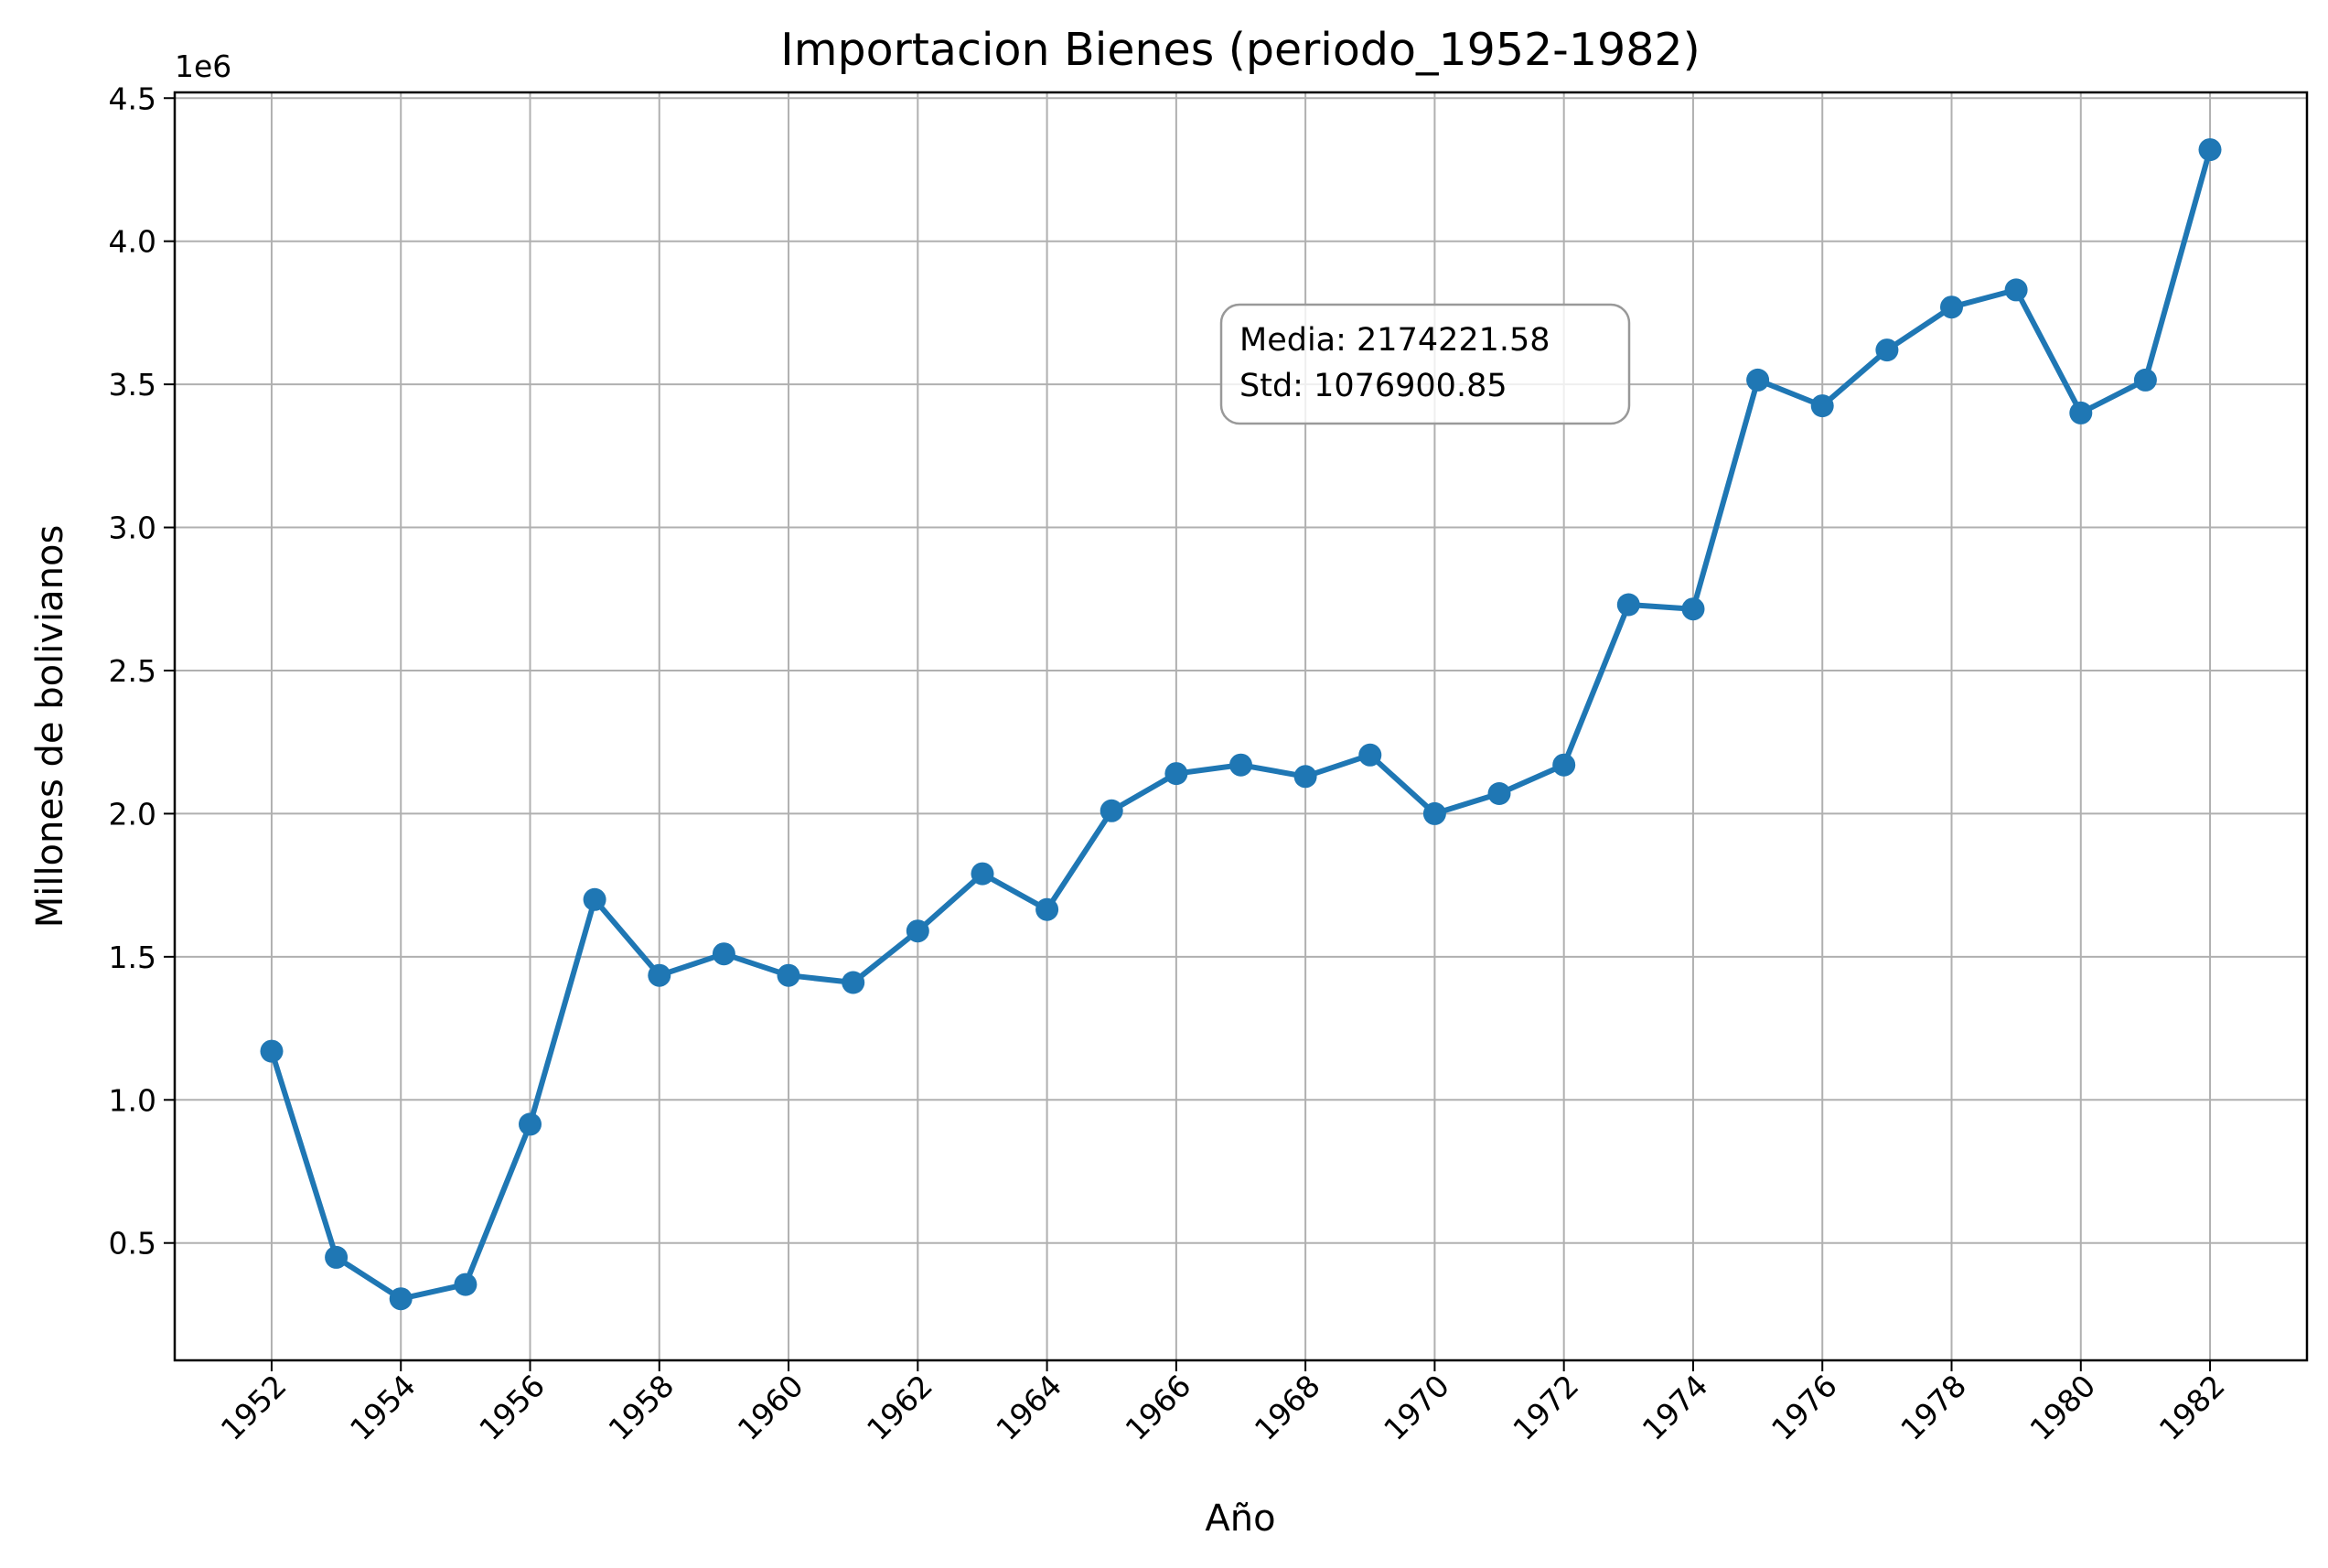  I want to click on y-axis-ticks: 0.5 1.0 1.5 2.0 2.5 3.0 3.5 4.0 4.5, so click(142, 671).